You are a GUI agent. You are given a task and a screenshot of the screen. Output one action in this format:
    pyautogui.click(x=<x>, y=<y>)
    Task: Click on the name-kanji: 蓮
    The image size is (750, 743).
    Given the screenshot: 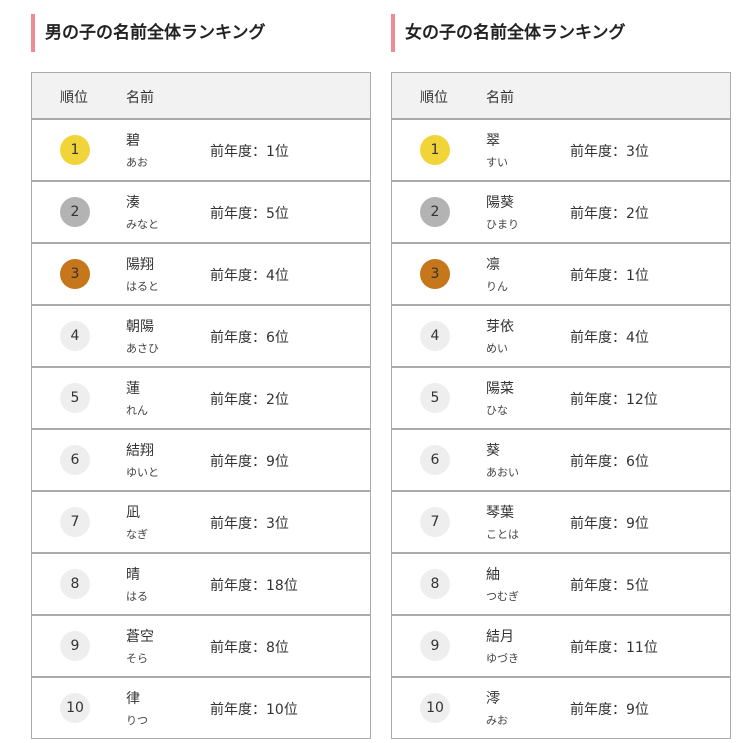 What is the action you would take?
    pyautogui.click(x=133, y=389)
    